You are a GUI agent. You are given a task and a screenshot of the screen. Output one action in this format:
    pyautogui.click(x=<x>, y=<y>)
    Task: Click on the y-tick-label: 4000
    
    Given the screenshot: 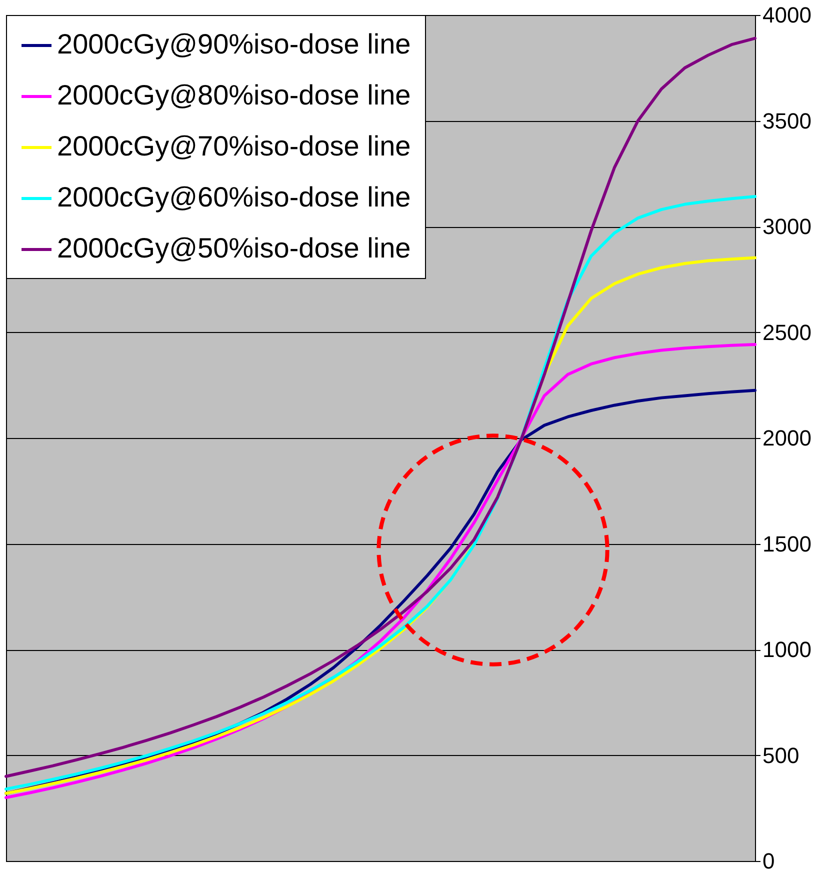 What is the action you would take?
    pyautogui.click(x=787, y=15)
    